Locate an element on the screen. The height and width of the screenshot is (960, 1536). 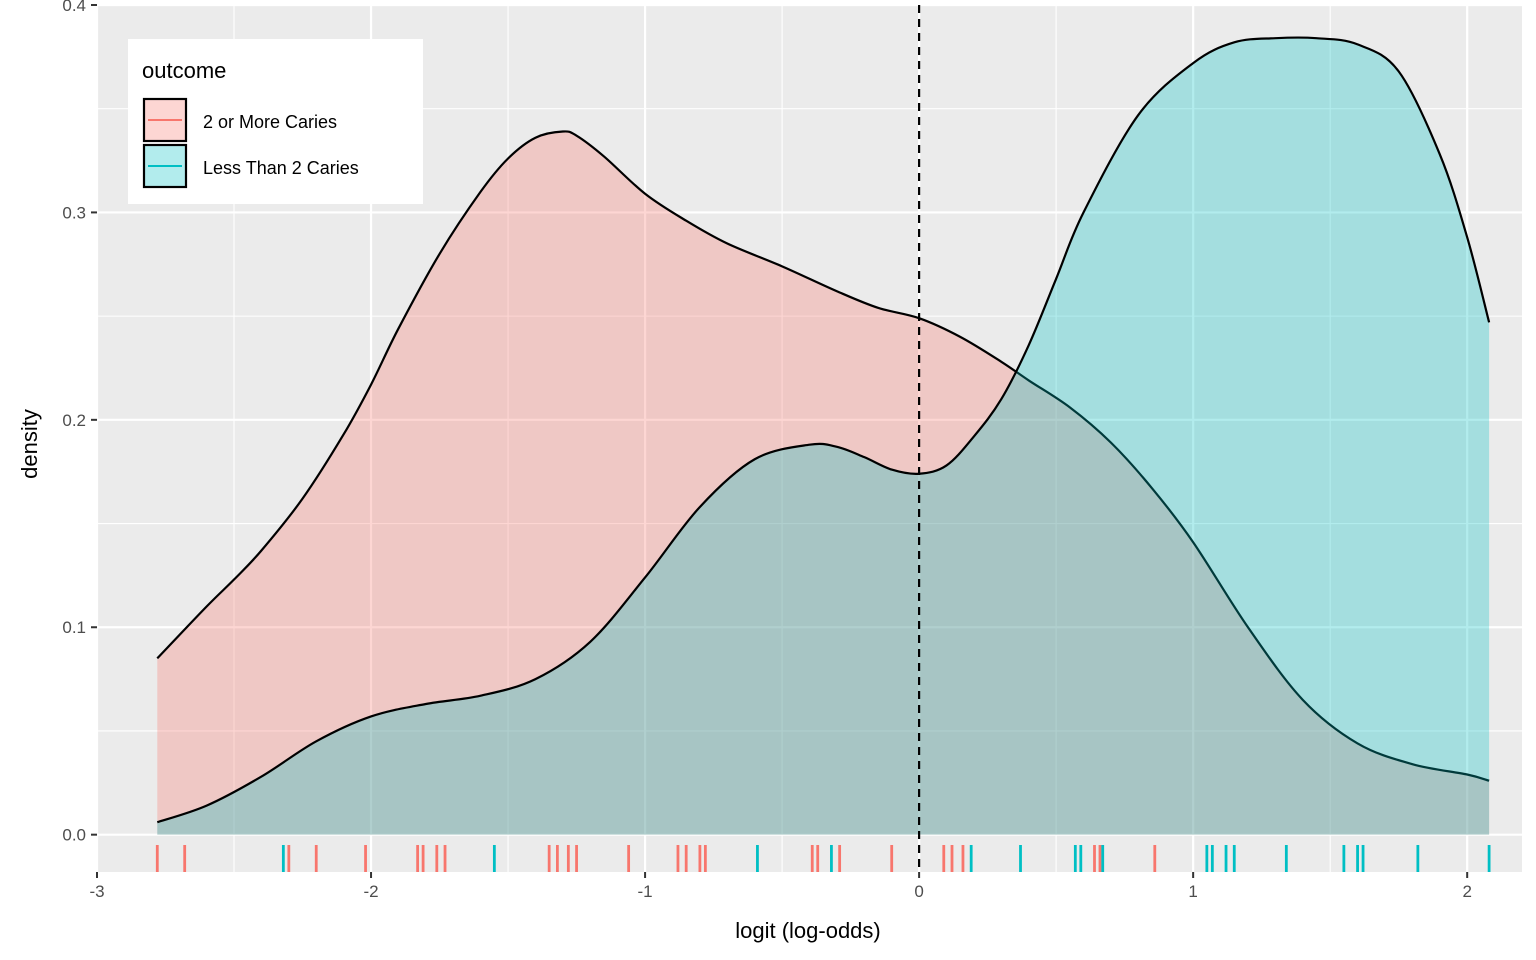
y-tick-labels: 0.0 0.1 0.2 0.3 0.4 is located at coordinates (74, 422).